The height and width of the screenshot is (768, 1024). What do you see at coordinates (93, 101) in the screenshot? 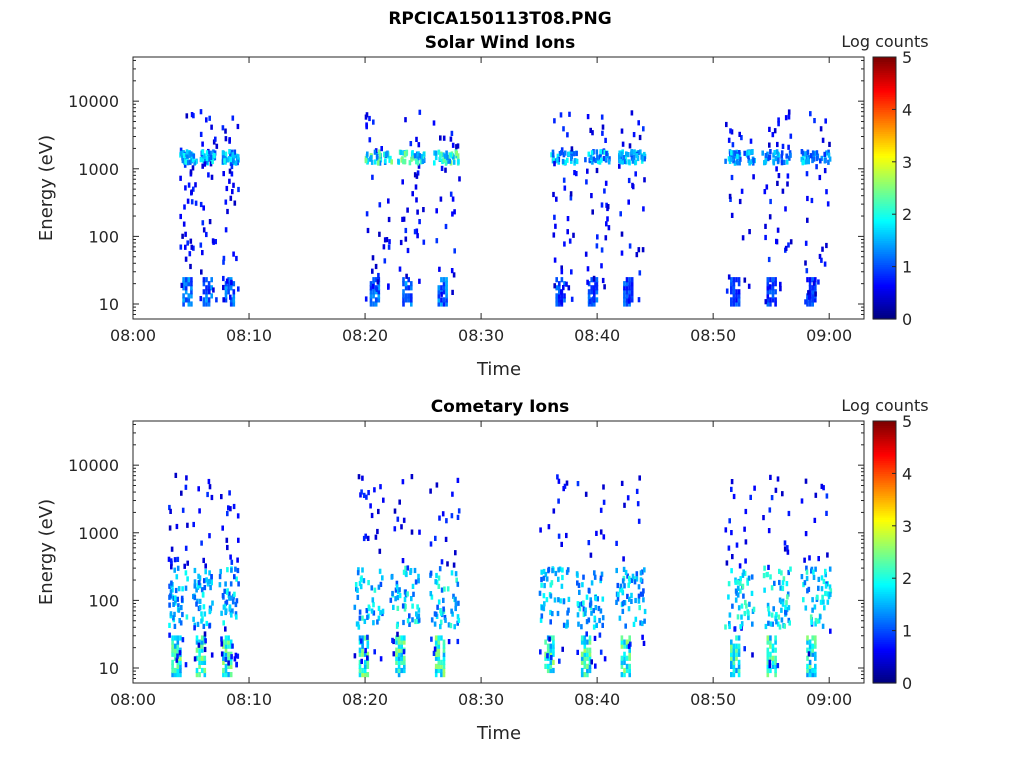
I see `y-tick-label: 10000` at bounding box center [93, 101].